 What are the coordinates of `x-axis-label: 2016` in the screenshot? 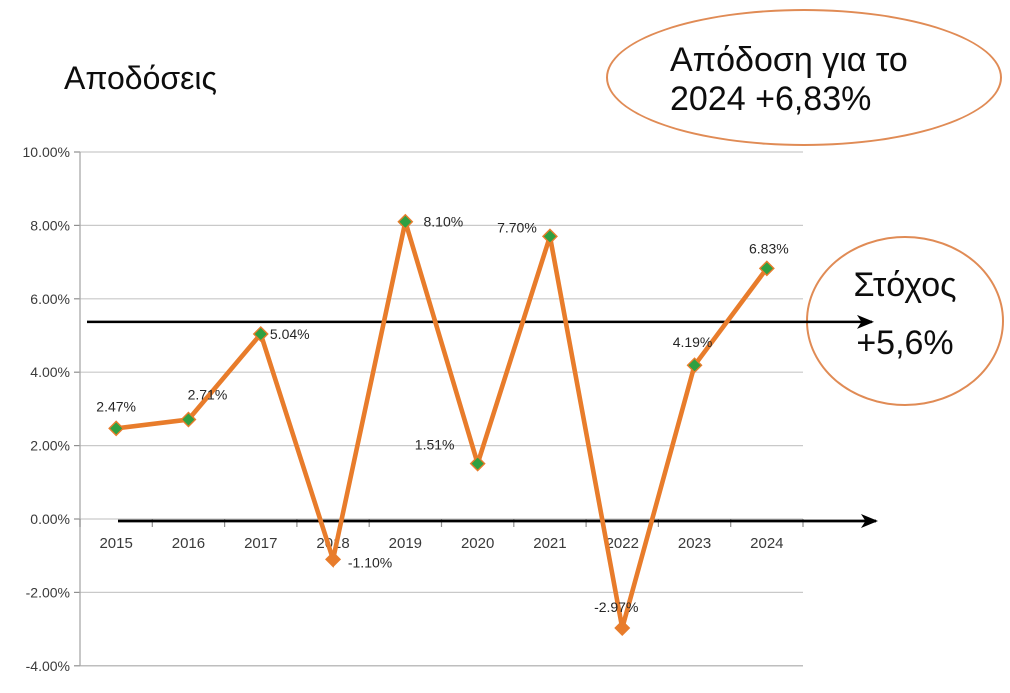 It's located at (188, 543).